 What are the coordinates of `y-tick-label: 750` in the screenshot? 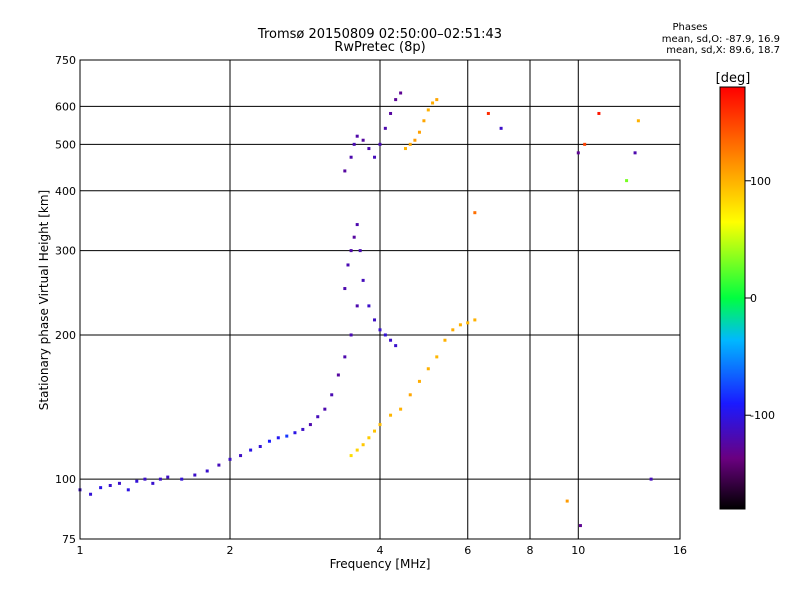 It's located at (65, 60).